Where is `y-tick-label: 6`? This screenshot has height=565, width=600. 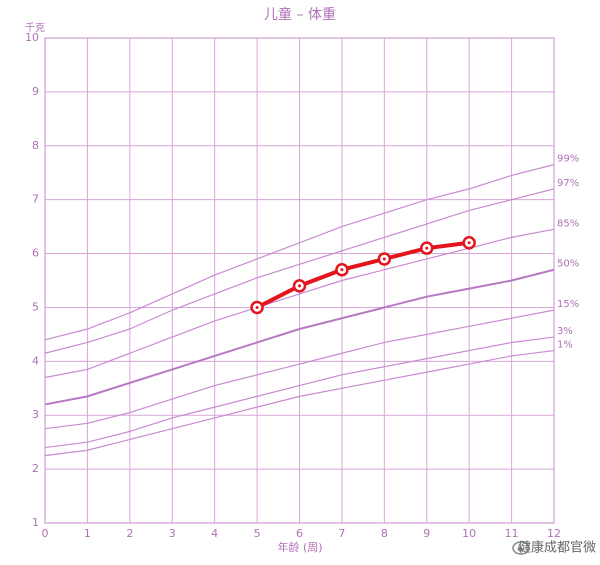 y-tick-label: 6 is located at coordinates (35, 253).